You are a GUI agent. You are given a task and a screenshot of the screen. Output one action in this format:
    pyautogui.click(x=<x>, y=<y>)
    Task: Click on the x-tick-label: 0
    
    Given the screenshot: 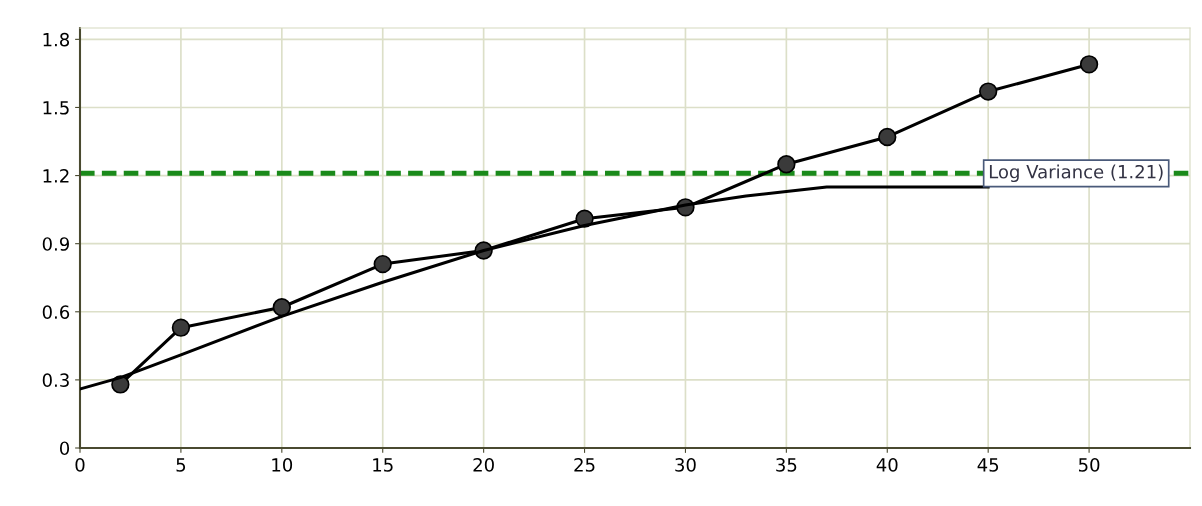 What is the action you would take?
    pyautogui.click(x=80, y=465)
    